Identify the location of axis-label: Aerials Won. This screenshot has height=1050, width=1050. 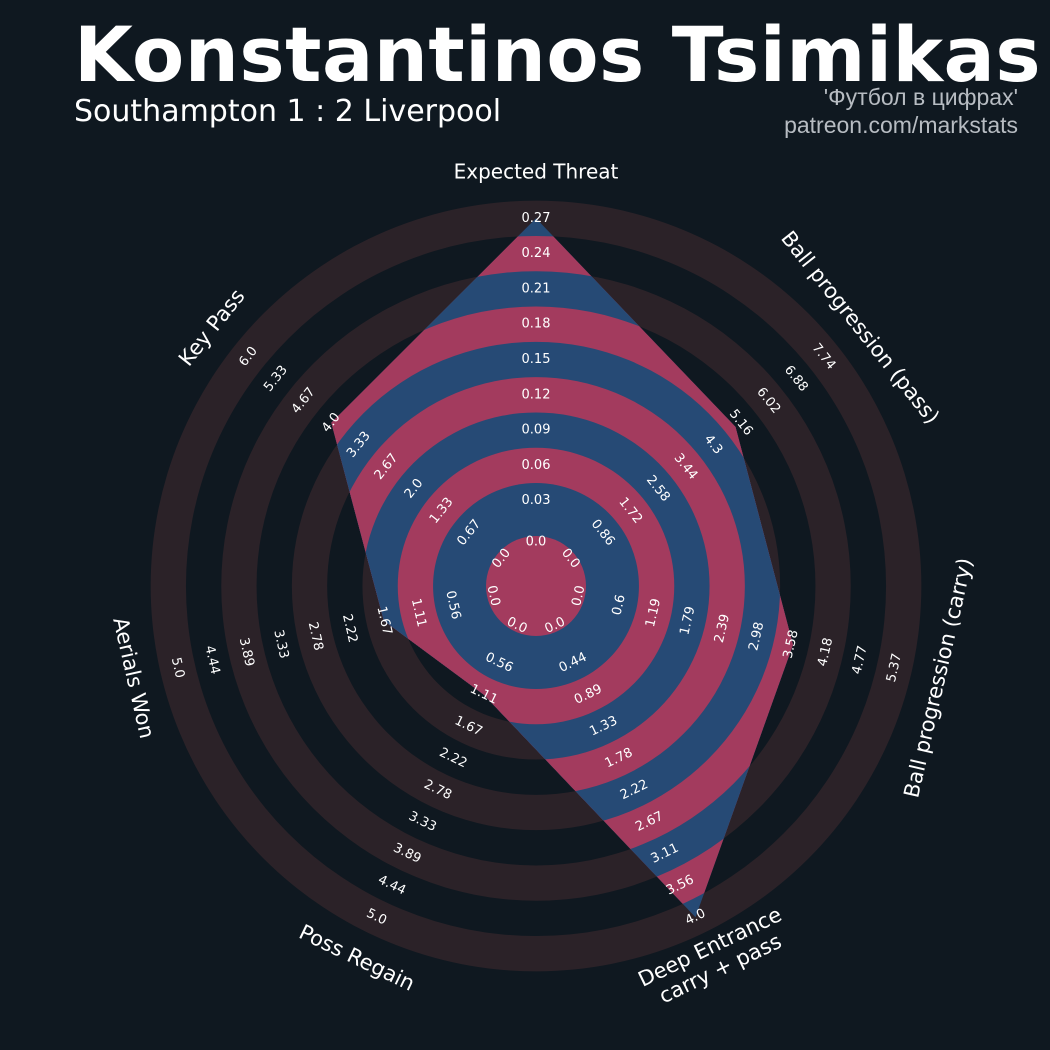
(133, 678).